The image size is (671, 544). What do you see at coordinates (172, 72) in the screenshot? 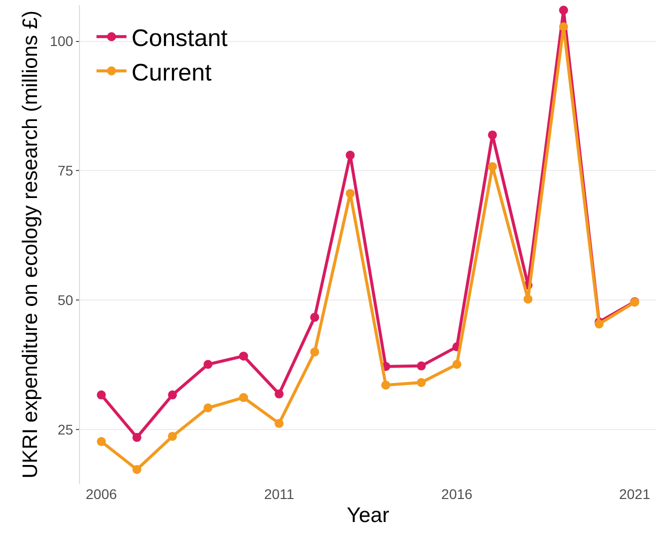
I see `legend-label: Current` at bounding box center [172, 72].